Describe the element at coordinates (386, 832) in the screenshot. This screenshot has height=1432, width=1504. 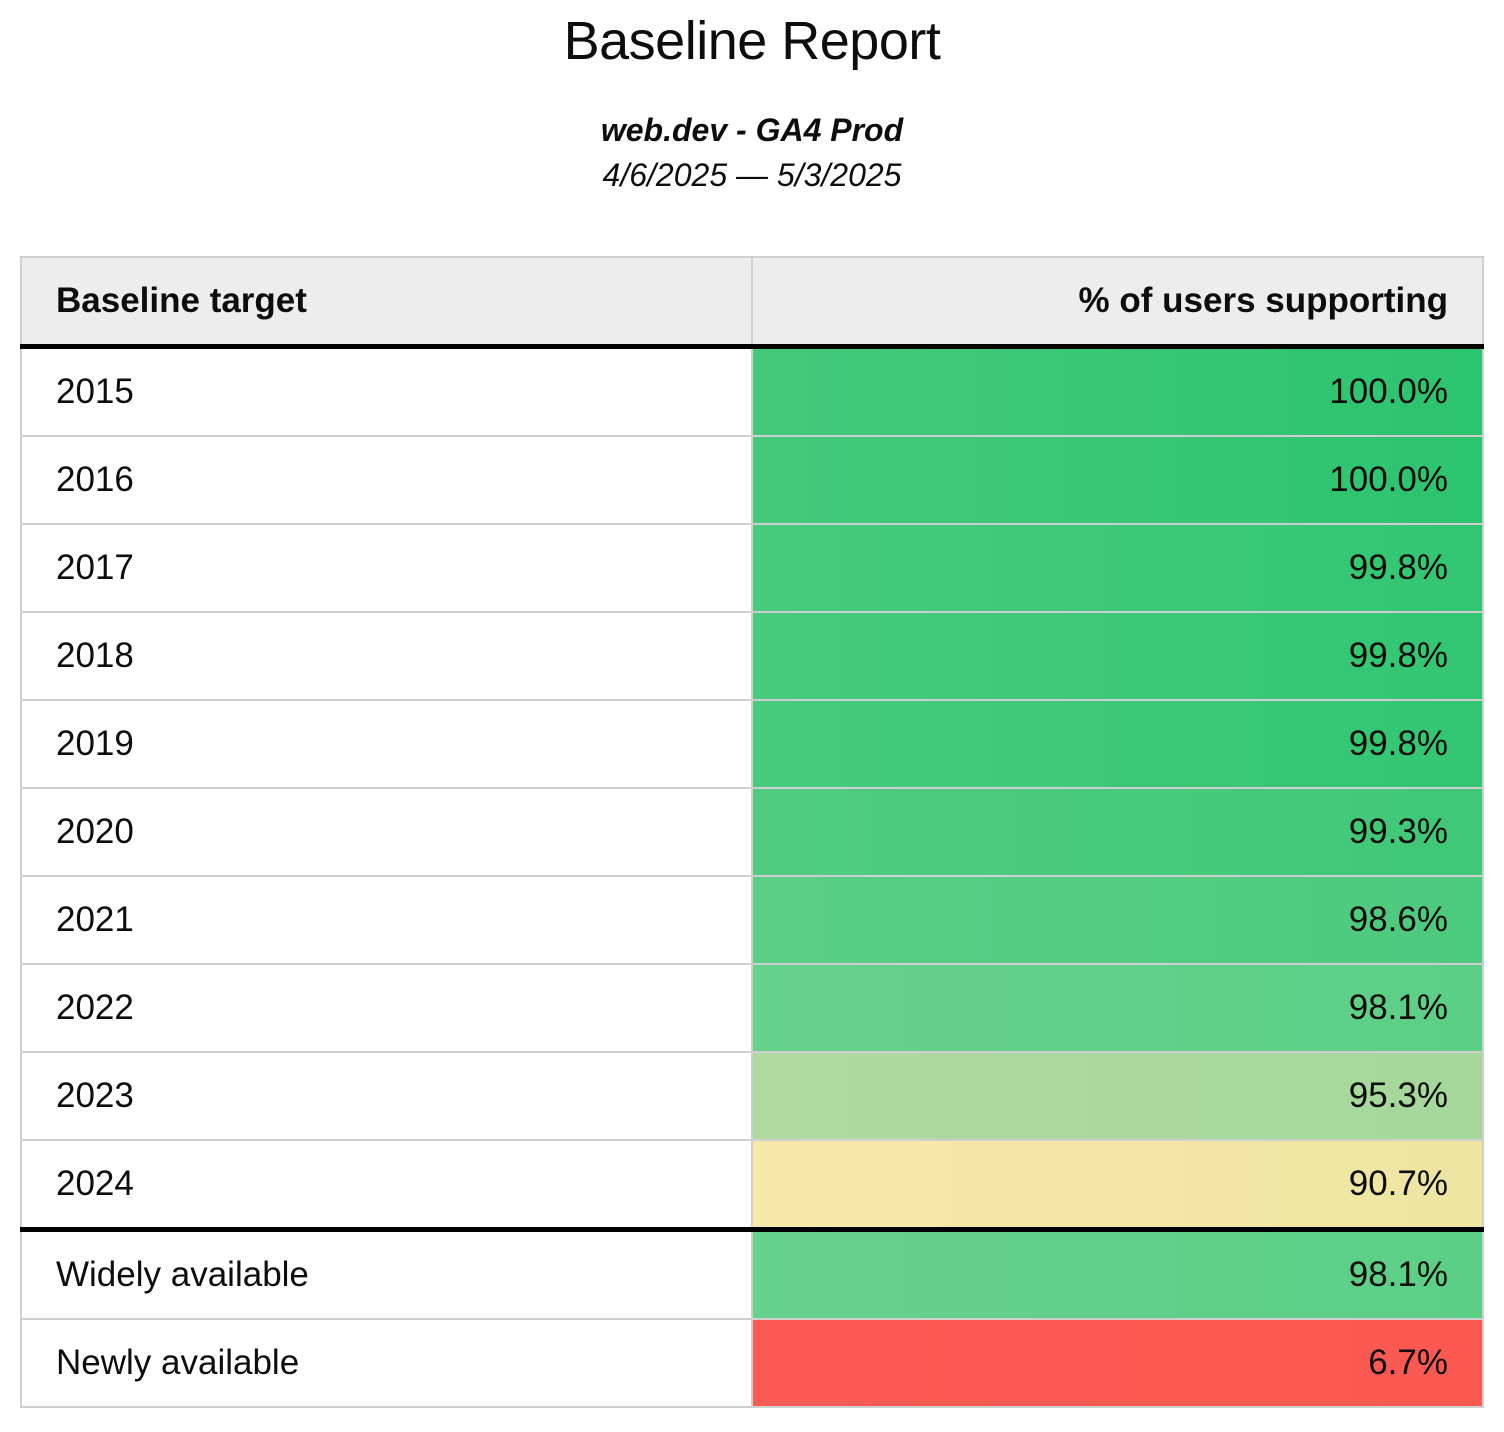
I see `baseline-target-cell: 2020` at that location.